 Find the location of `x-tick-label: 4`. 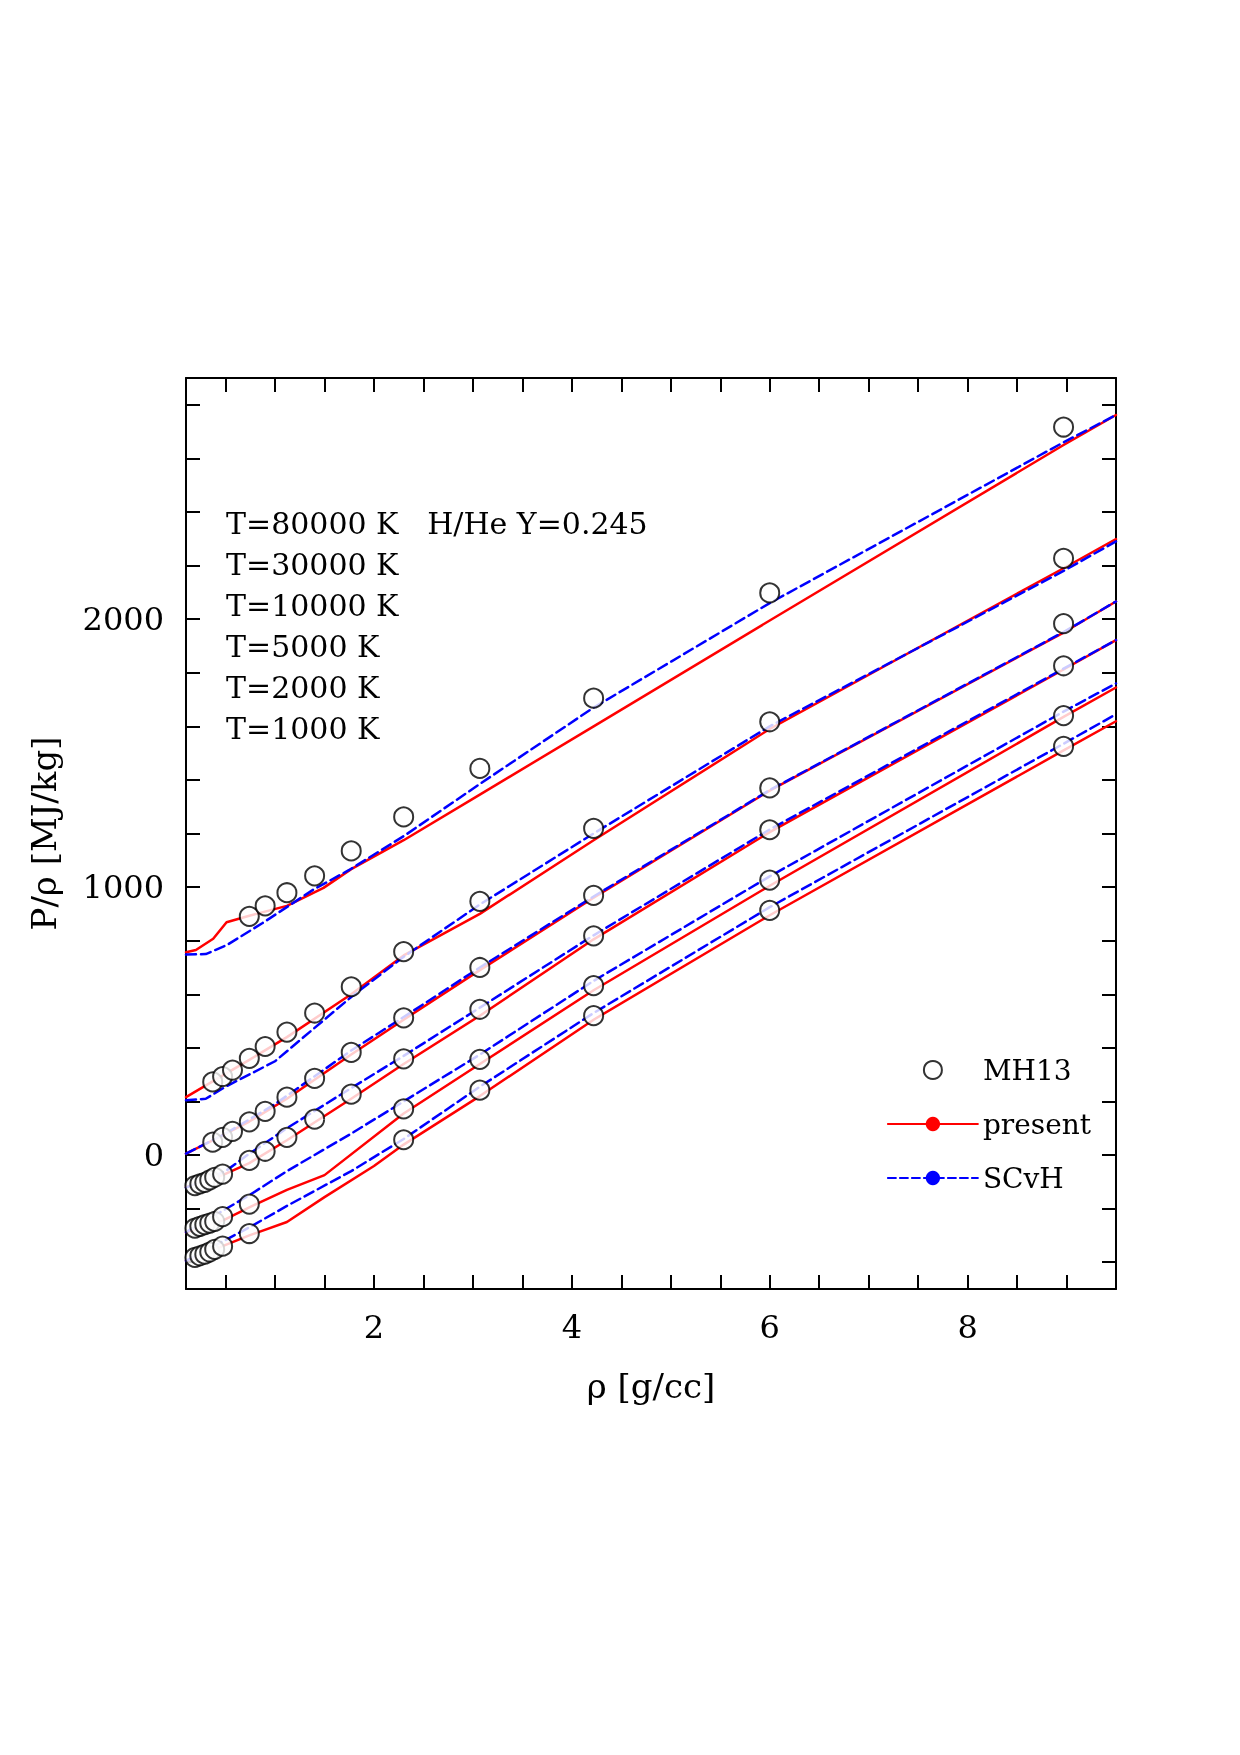

x-tick-label: 4 is located at coordinates (572, 1327).